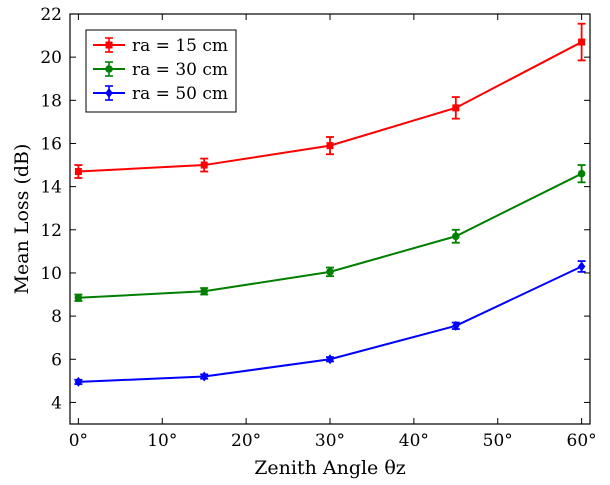 The image size is (610, 485). What do you see at coordinates (51, 231) in the screenshot?
I see `y-tick-label: 12` at bounding box center [51, 231].